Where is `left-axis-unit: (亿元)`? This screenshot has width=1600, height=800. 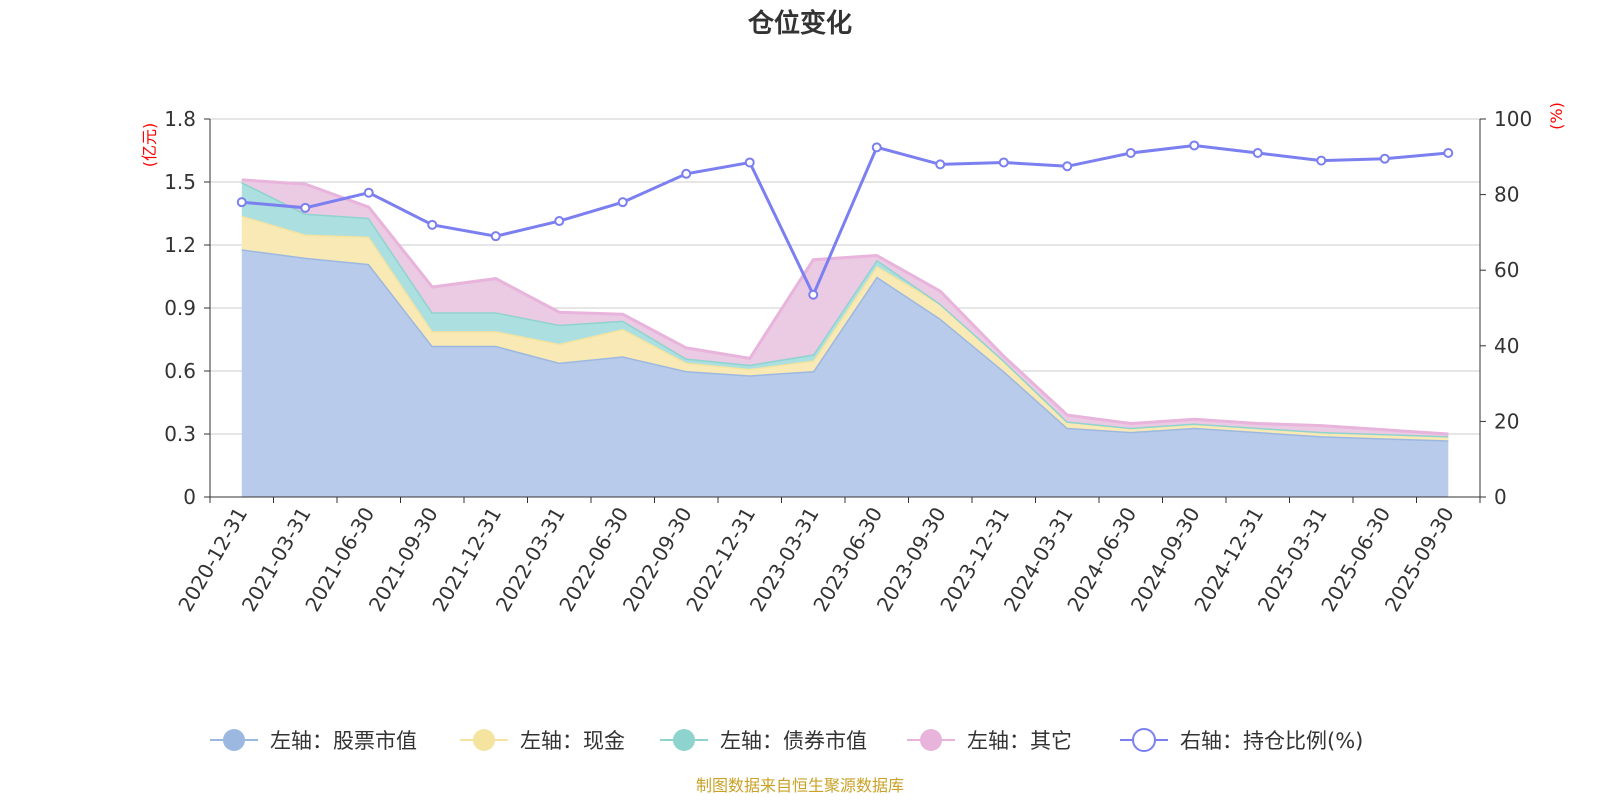
left-axis-unit: (亿元) is located at coordinates (149, 145).